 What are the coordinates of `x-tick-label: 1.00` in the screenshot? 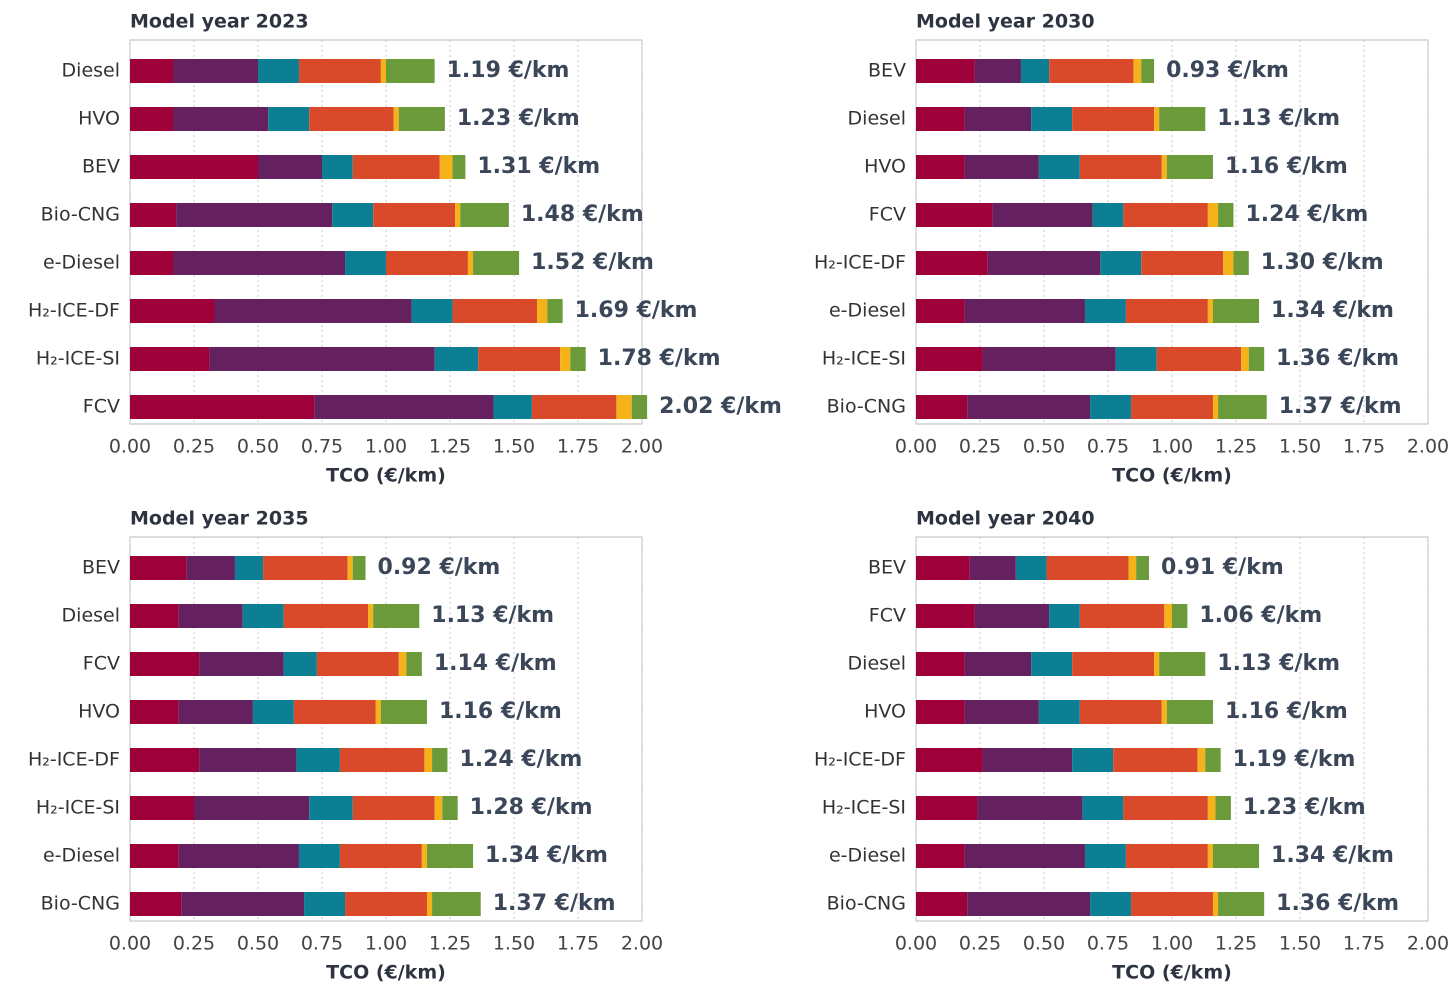 It's located at (386, 447).